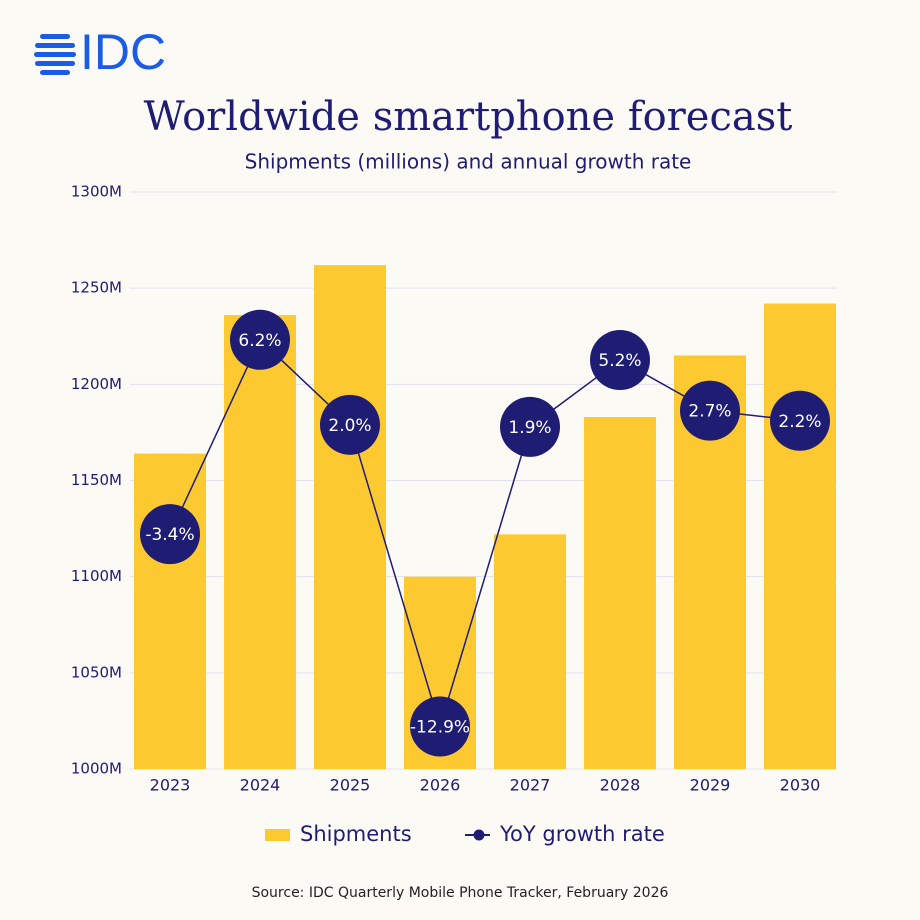  I want to click on logo-text: IDC, so click(123, 52).